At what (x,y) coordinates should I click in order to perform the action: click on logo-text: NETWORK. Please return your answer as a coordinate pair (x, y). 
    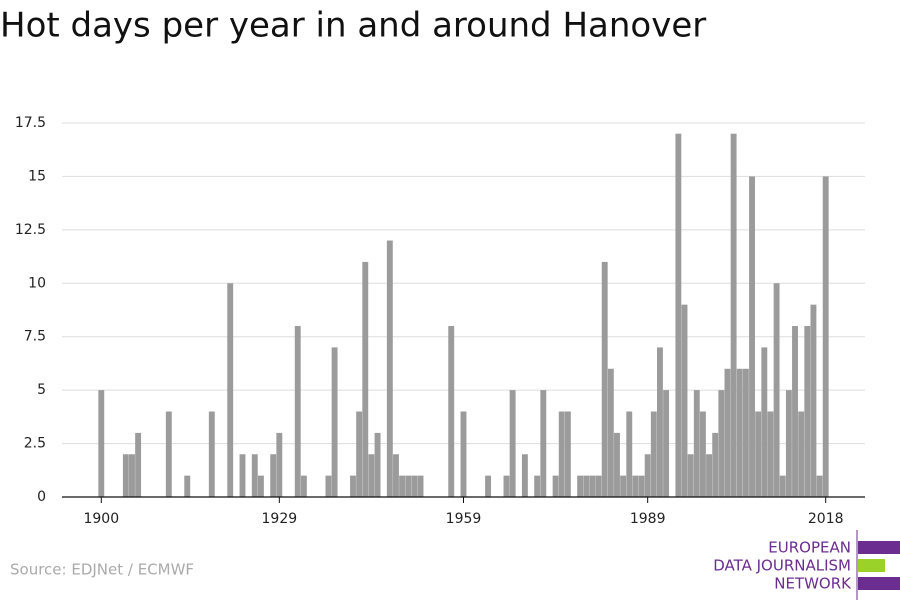
    Looking at the image, I should click on (813, 584).